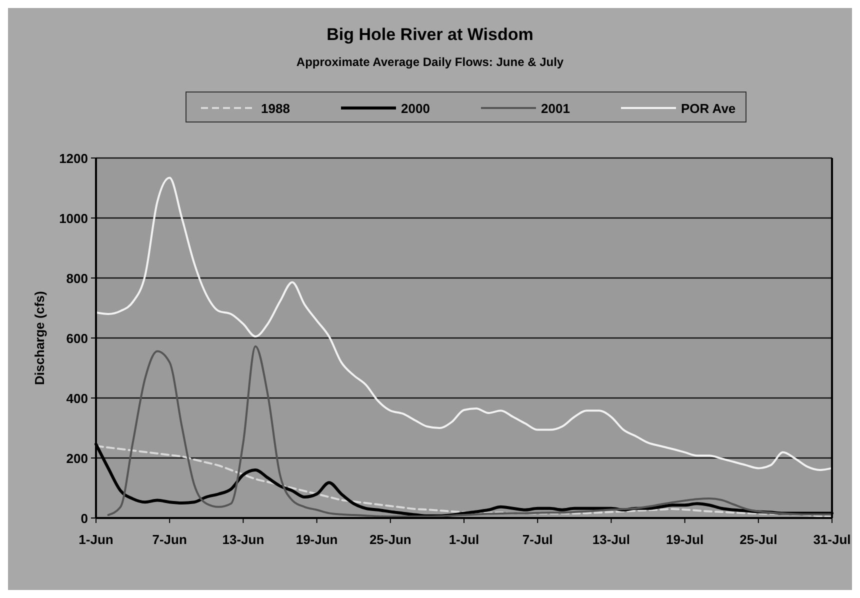 Image resolution: width=860 pixels, height=598 pixels. Describe the element at coordinates (77, 458) in the screenshot. I see `y-tick-label: 200` at that location.